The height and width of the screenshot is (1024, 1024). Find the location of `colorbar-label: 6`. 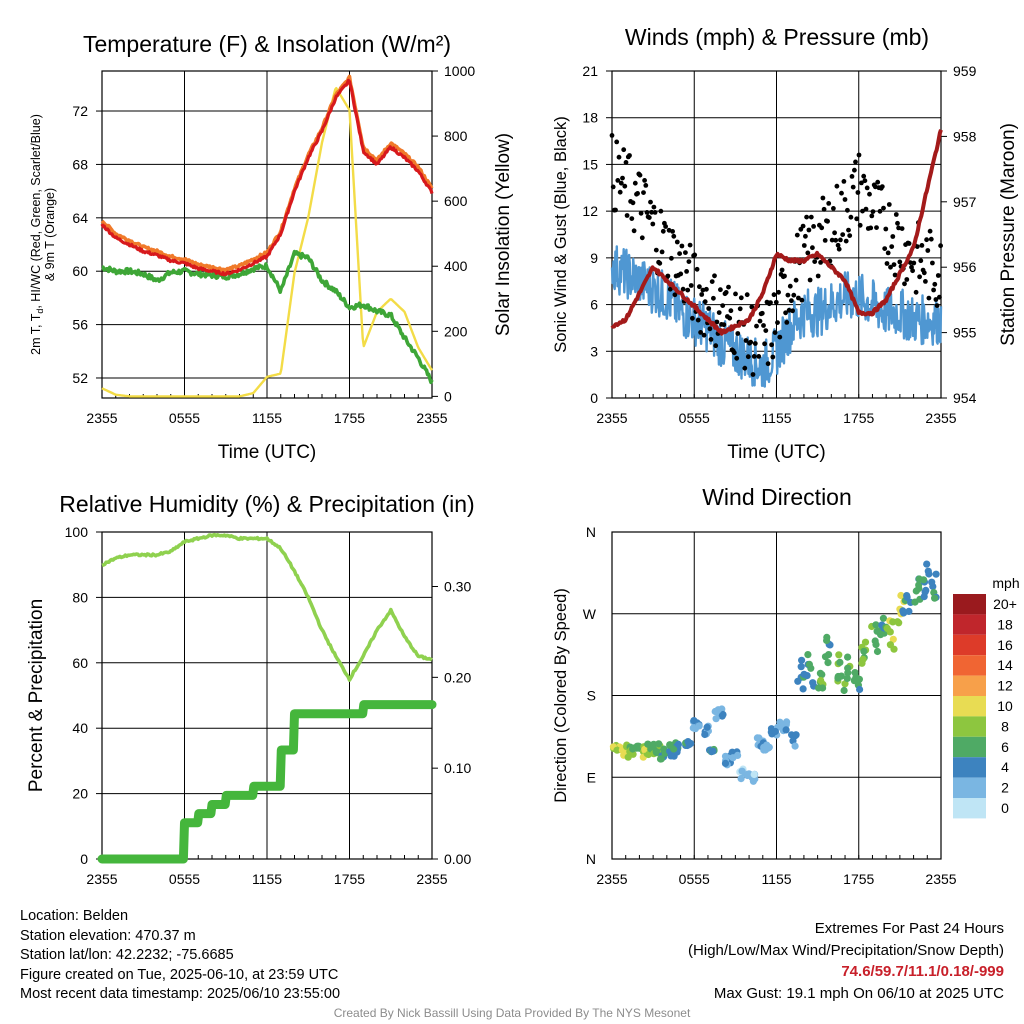

colorbar-label: 6 is located at coordinates (1005, 747).